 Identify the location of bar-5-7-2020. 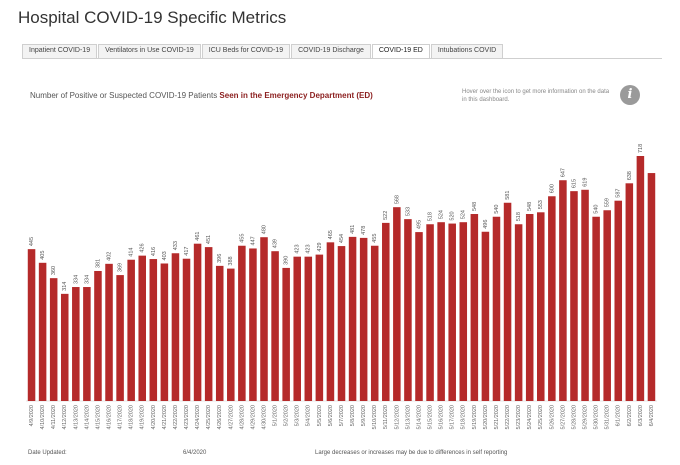
(341, 323).